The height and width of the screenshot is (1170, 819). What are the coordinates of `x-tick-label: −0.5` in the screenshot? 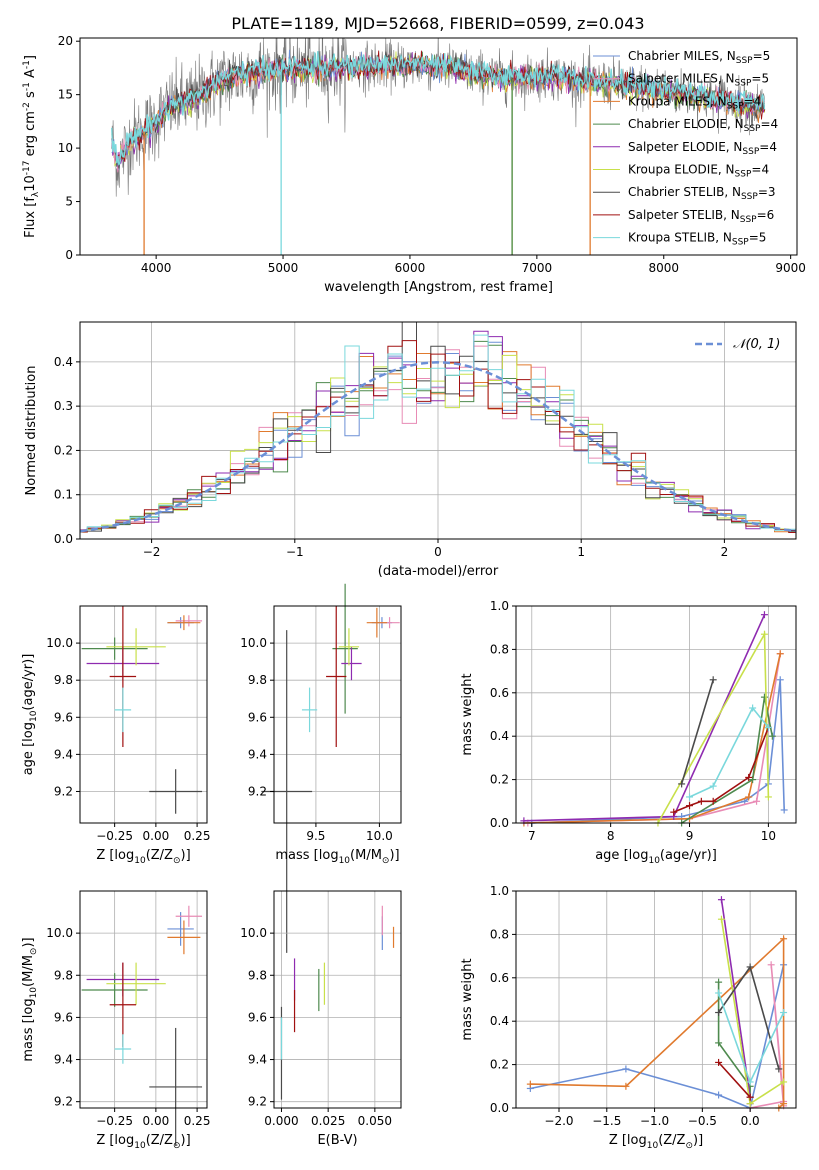 It's located at (702, 1121).